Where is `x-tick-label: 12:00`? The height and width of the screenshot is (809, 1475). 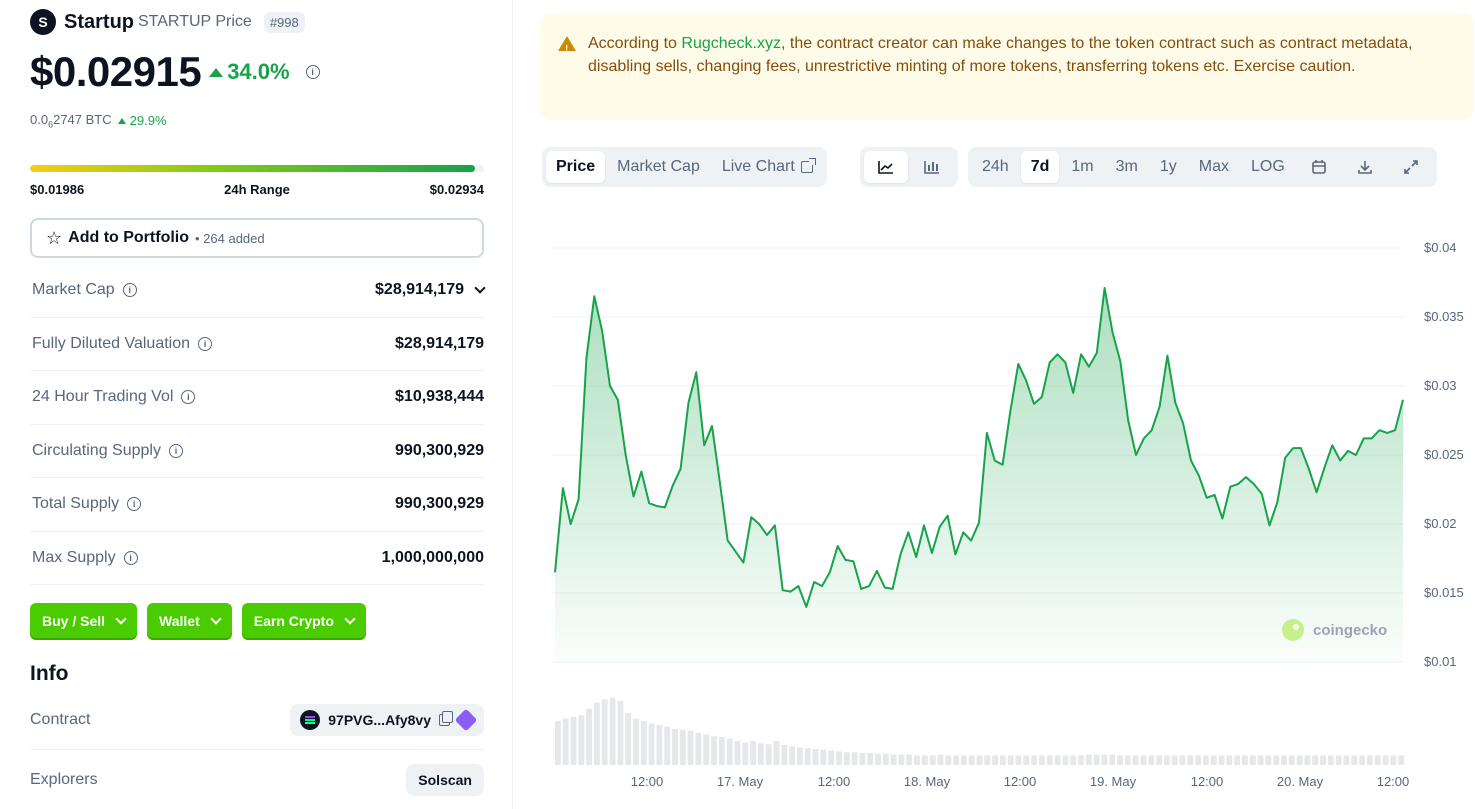 x-tick-label: 12:00 is located at coordinates (1393, 781).